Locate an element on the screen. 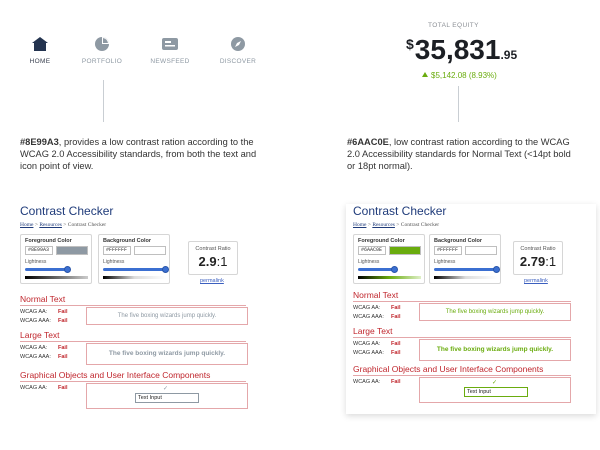 This screenshot has width=600, height=450. normal-text-heading: Normal Text is located at coordinates (462, 296).